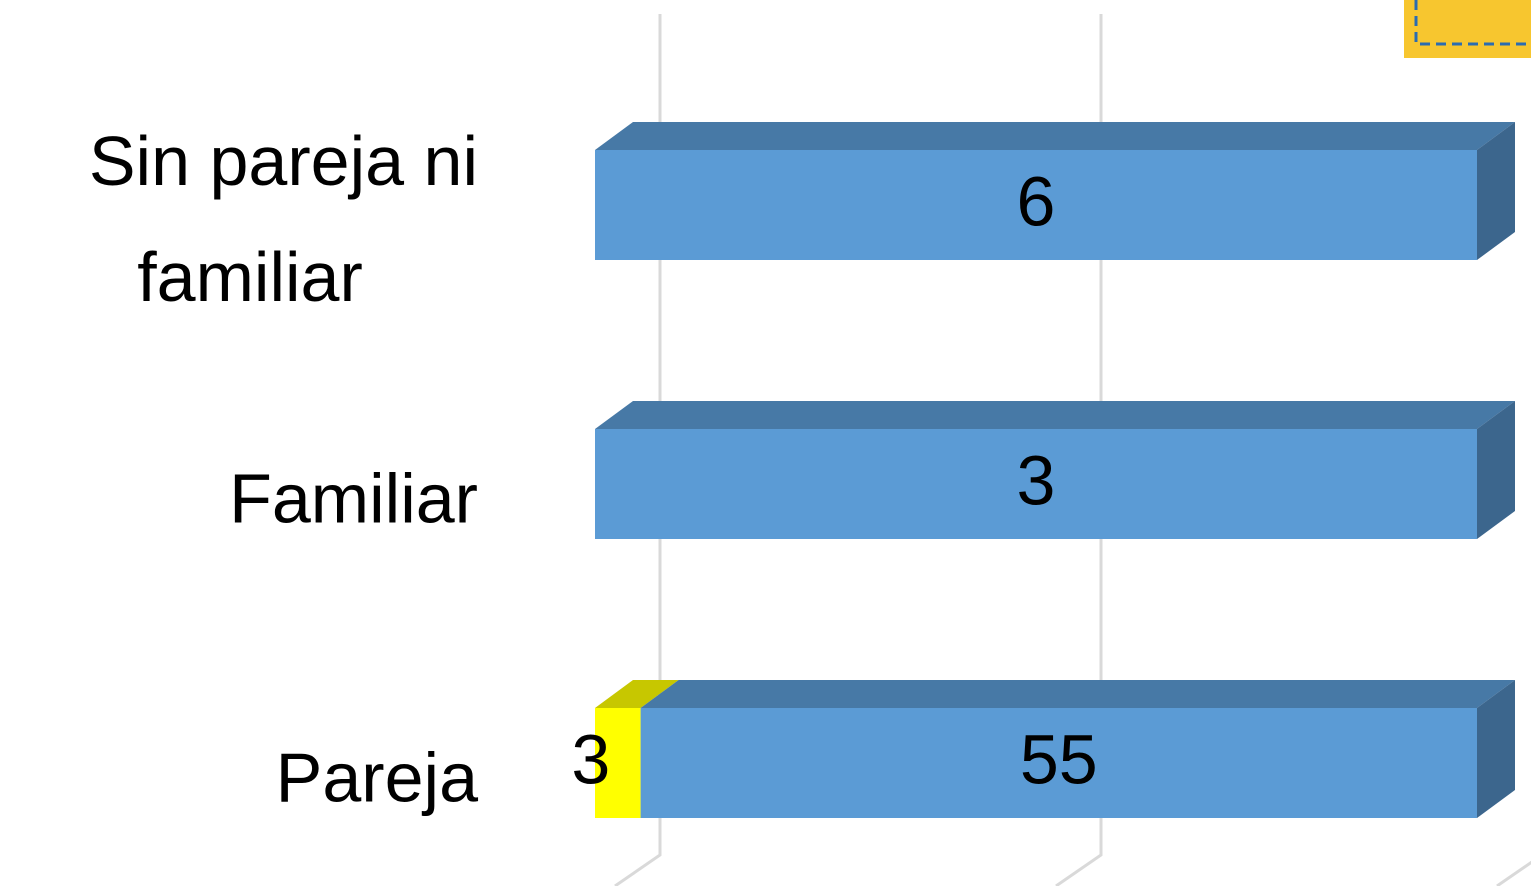 The height and width of the screenshot is (886, 1531). What do you see at coordinates (377, 777) in the screenshot?
I see `y-tick-label: Pareja` at bounding box center [377, 777].